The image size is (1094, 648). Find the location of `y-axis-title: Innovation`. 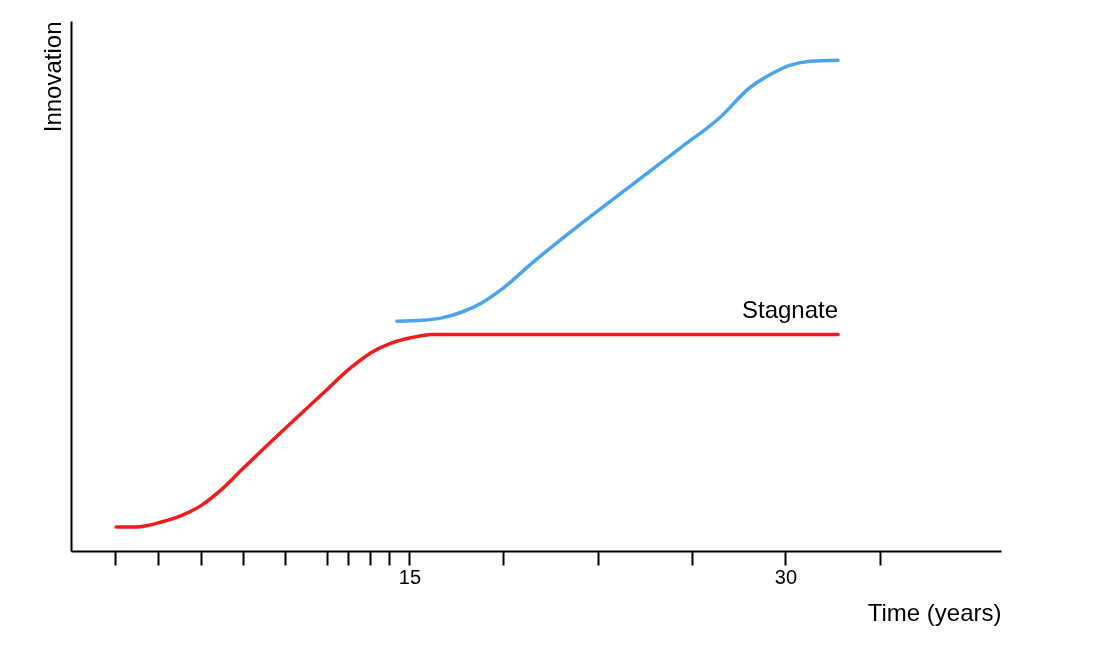

y-axis-title: Innovation is located at coordinates (52, 77).